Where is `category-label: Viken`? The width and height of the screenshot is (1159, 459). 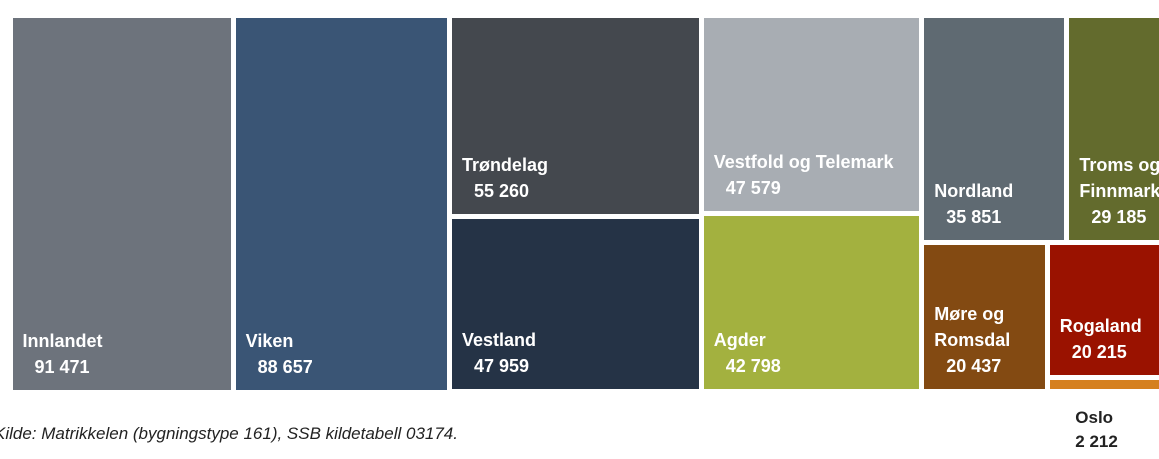 category-label: Viken is located at coordinates (269, 340).